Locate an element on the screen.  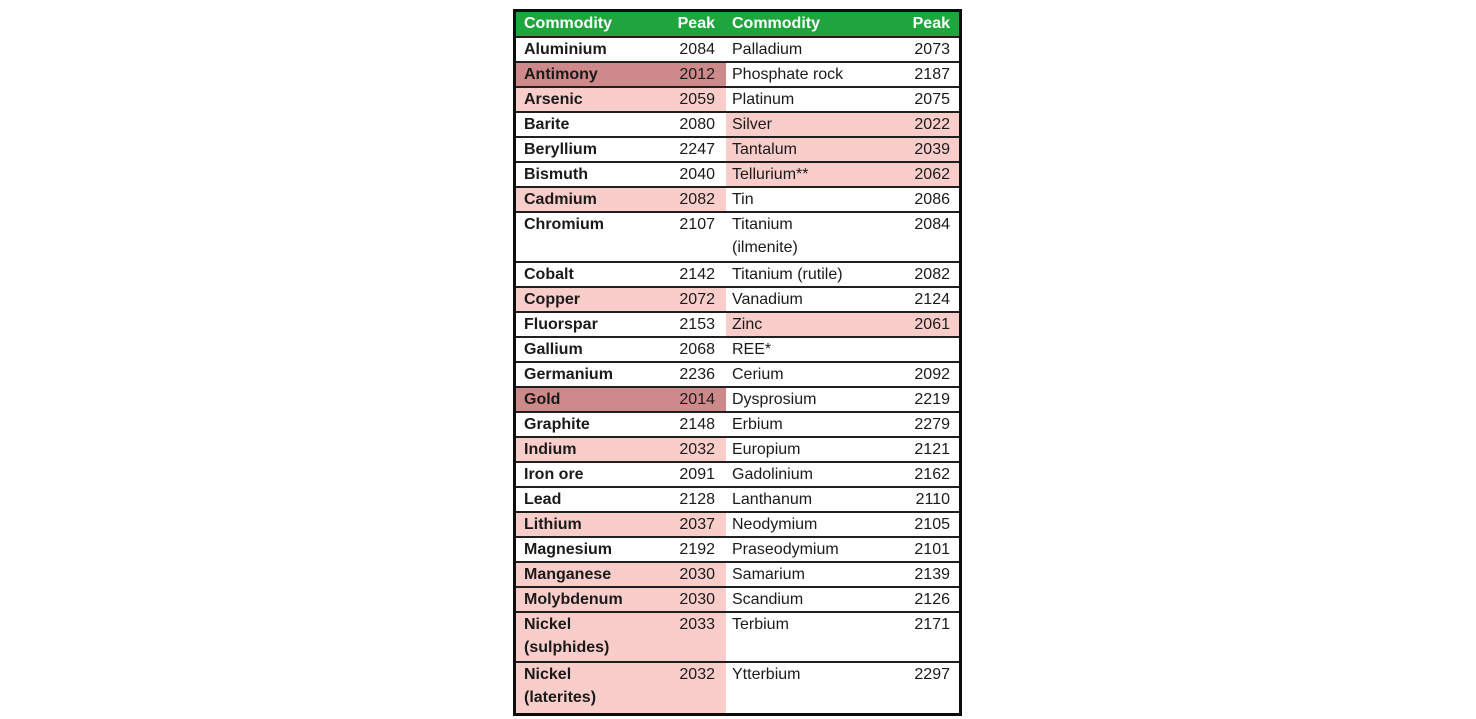
row-left-half: Bismuth 2040 is located at coordinates (621, 174).